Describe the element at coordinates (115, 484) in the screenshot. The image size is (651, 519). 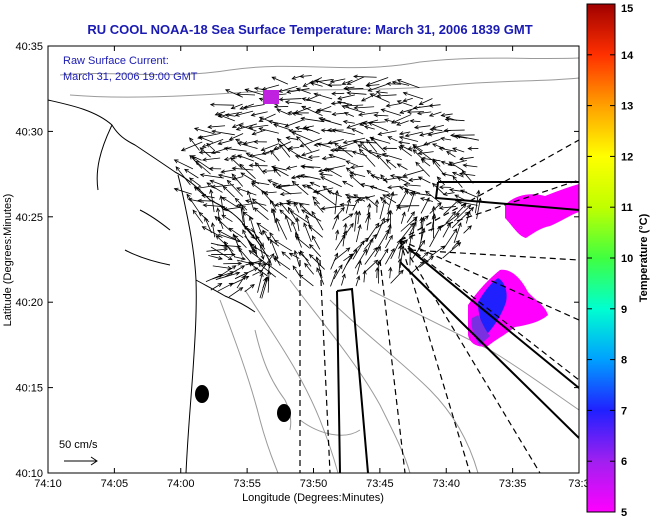
I see `x-tick-label: 74:05` at that location.